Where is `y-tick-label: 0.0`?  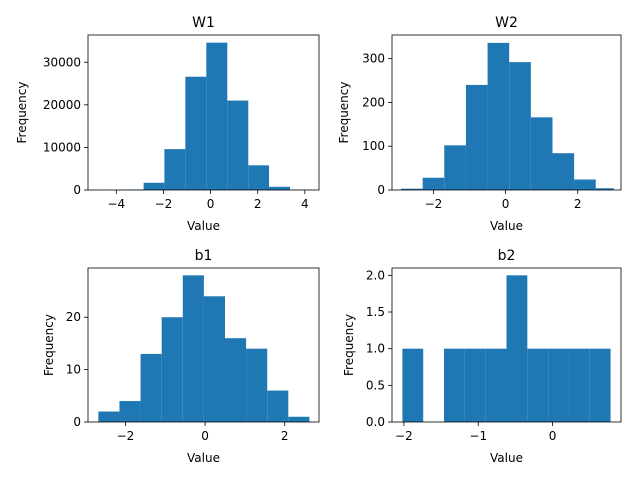 y-tick-label: 0.0 is located at coordinates (375, 422).